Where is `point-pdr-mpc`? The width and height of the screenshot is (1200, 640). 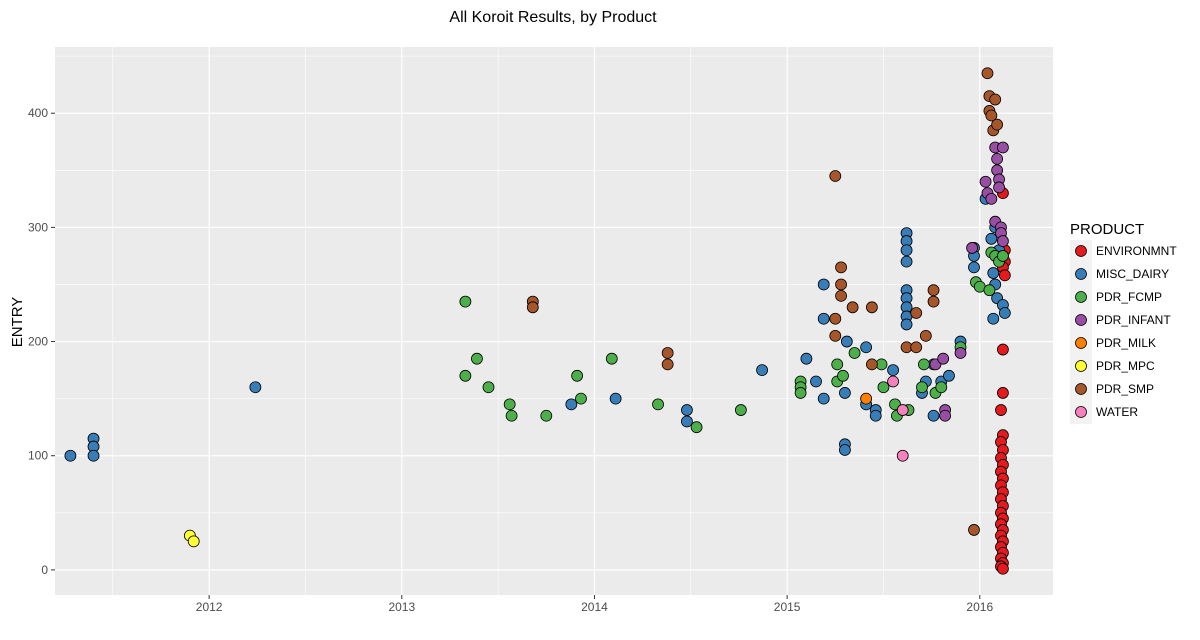 point-pdr-mpc is located at coordinates (193, 541).